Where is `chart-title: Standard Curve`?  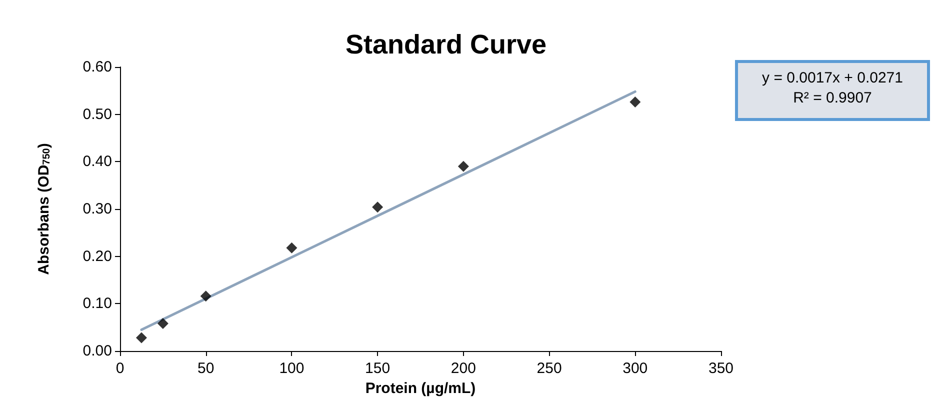 chart-title: Standard Curve is located at coordinates (446, 45).